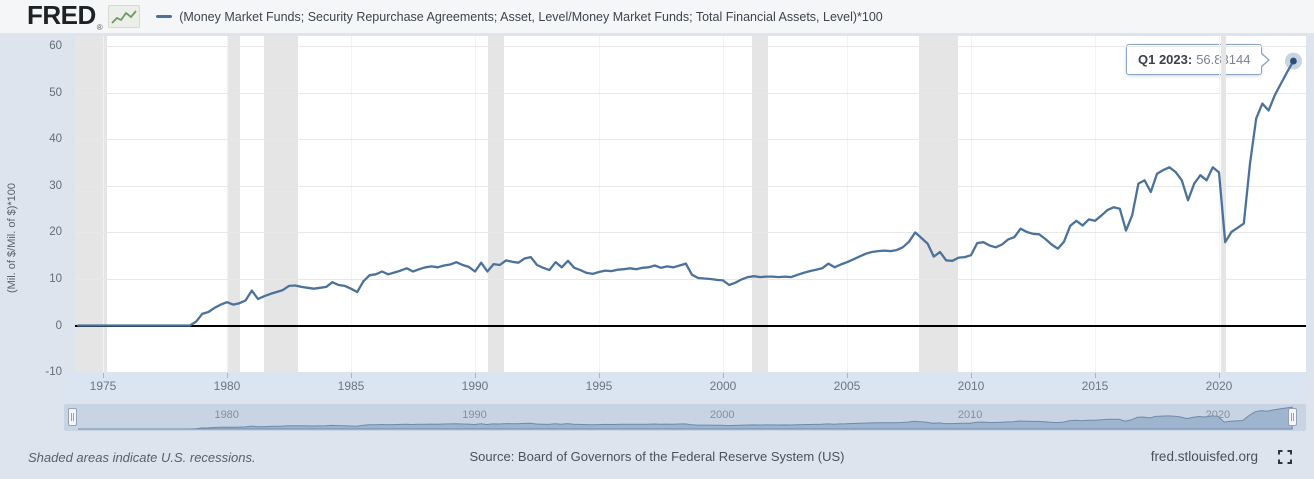  What do you see at coordinates (164, 16) in the screenshot?
I see `legend-line-swatch` at bounding box center [164, 16].